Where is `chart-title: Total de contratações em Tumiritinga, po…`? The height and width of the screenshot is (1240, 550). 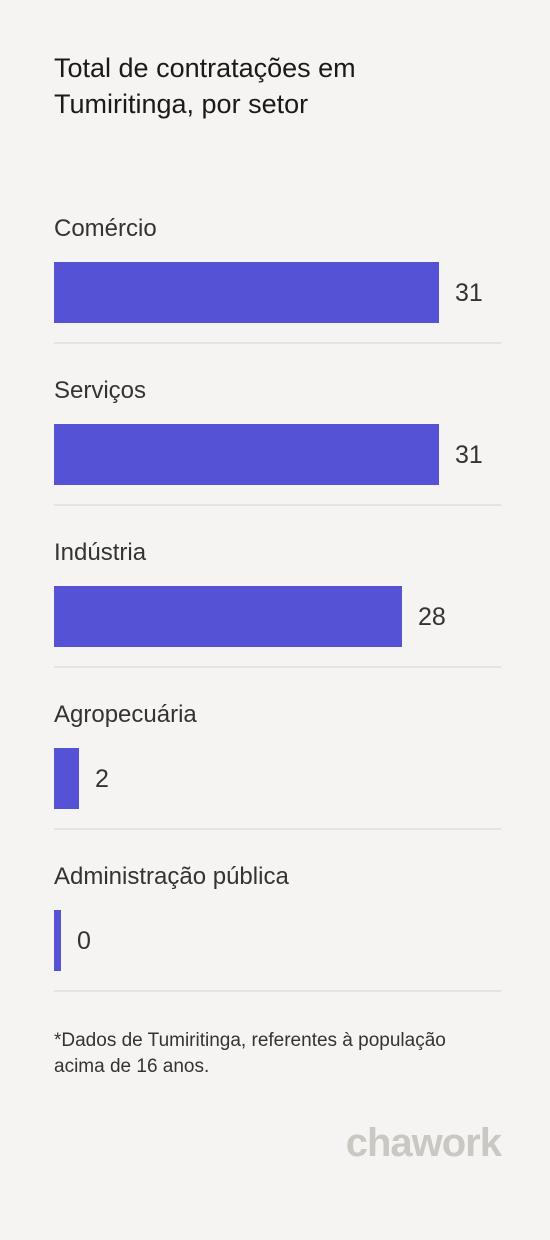
chart-title: Total de contratações em Tumiritinga, po… is located at coordinates (205, 86).